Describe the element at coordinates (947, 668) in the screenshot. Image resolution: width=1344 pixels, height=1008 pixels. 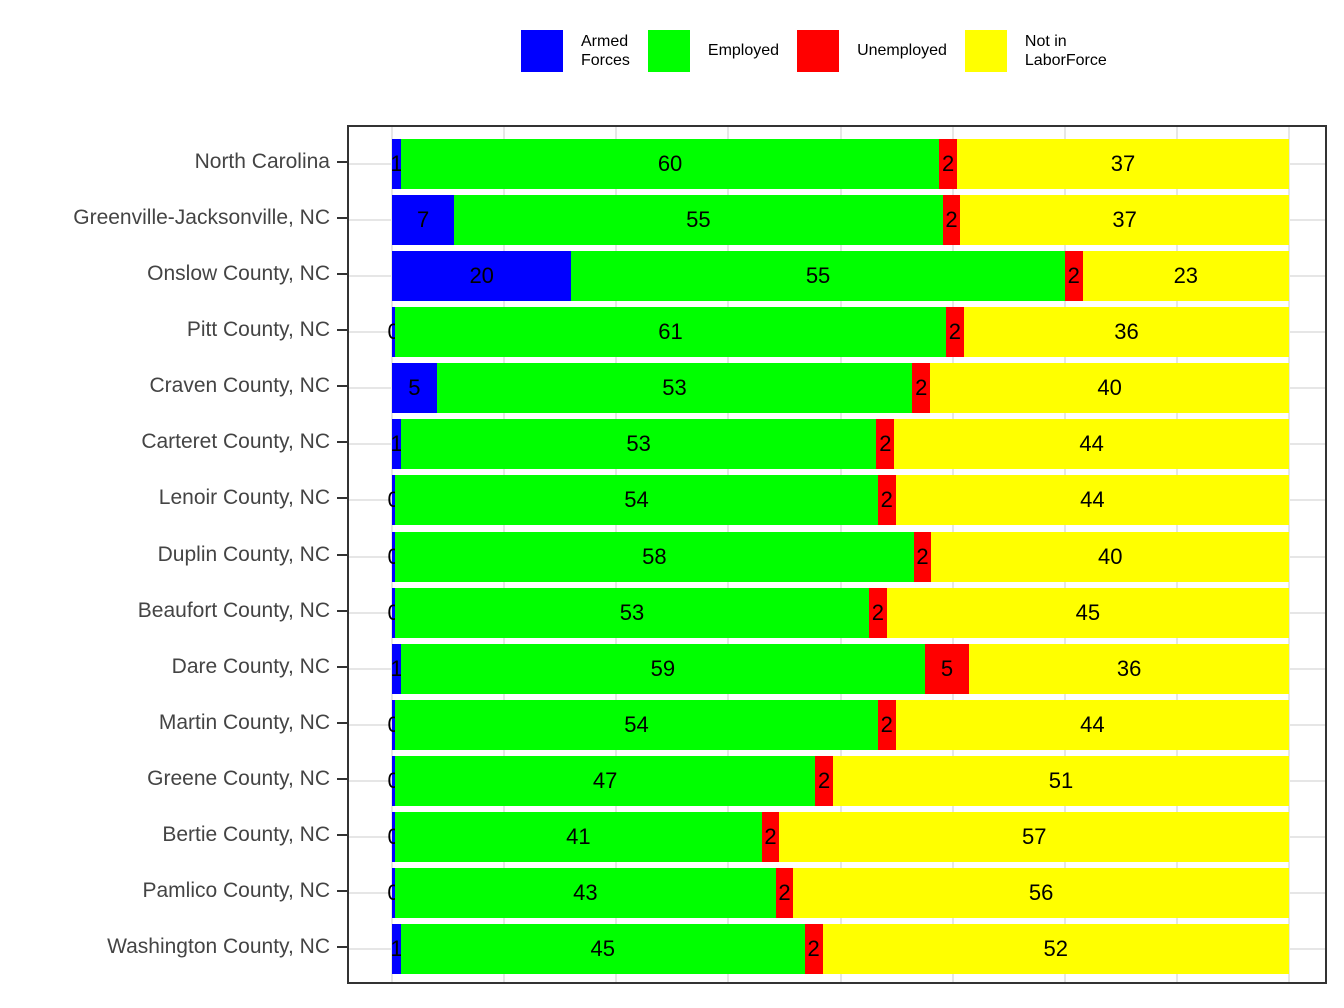
I see `bar-segment-unemployed: 5` at that location.